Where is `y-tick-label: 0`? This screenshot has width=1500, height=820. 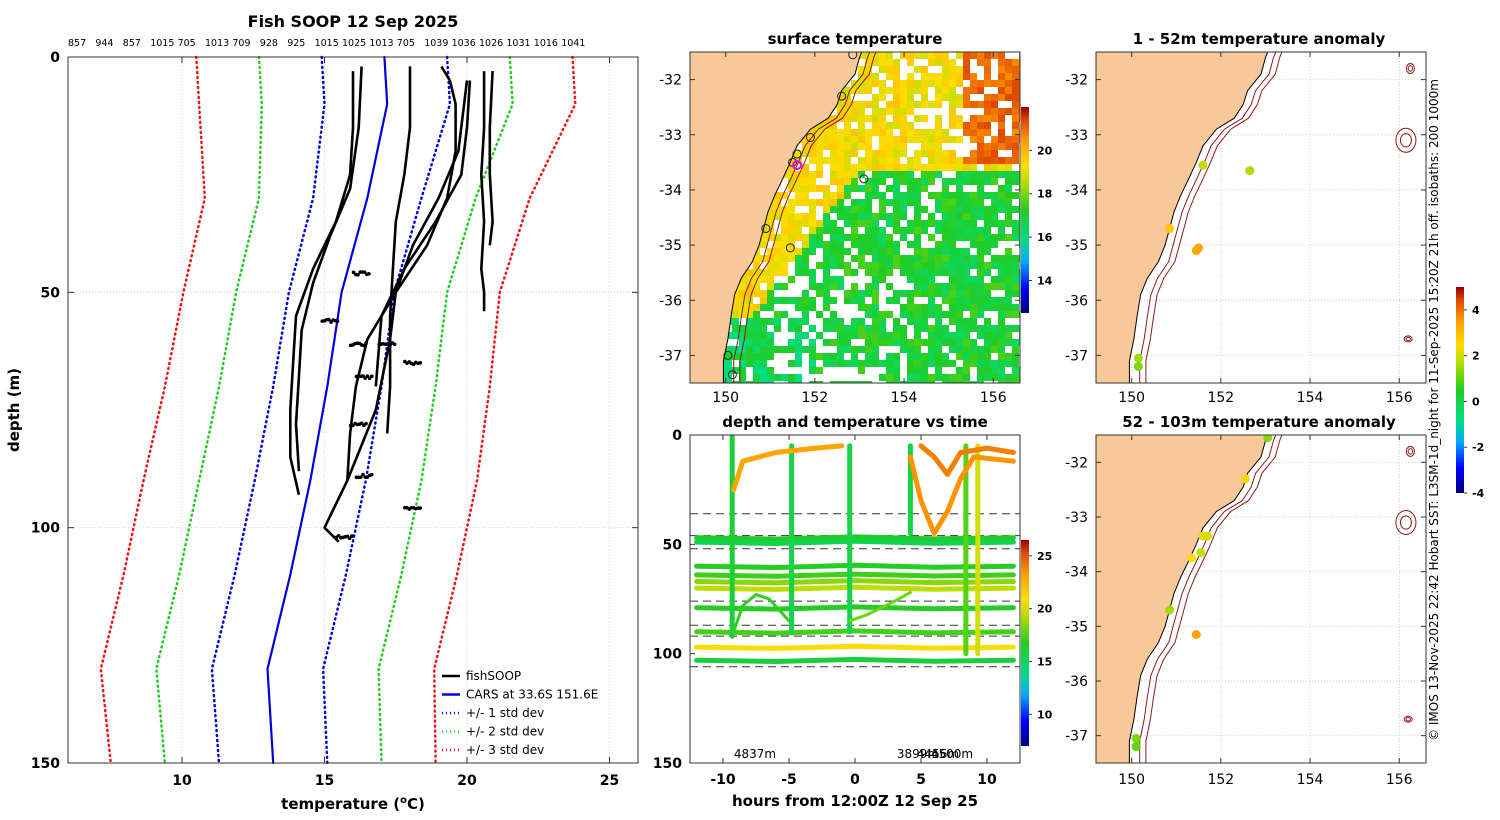
y-tick-label: 0 is located at coordinates (55, 58).